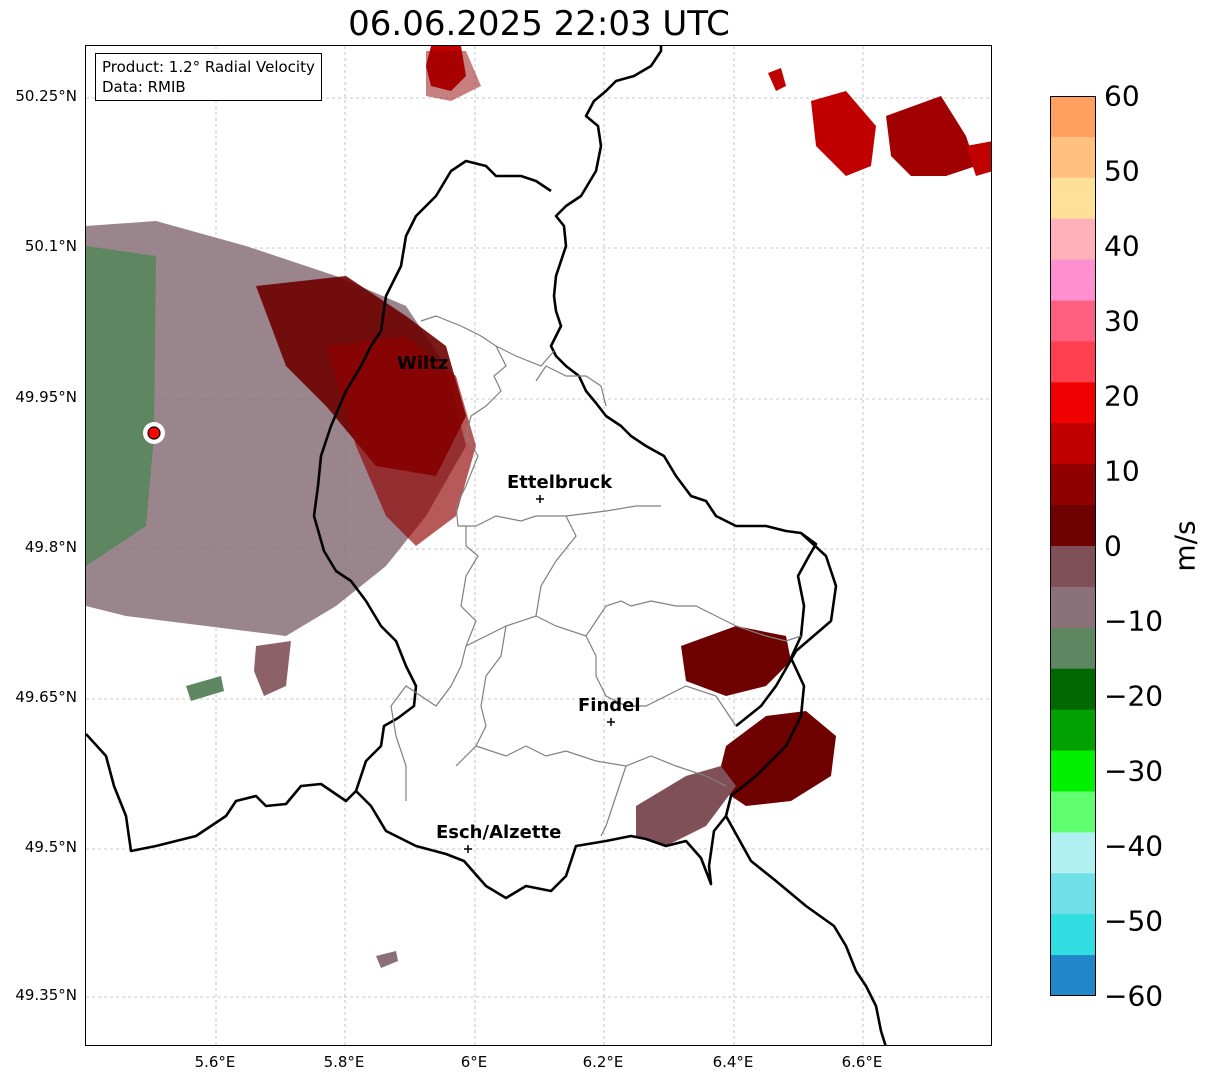  Describe the element at coordinates (1122, 471) in the screenshot. I see `colorbar-tick-label: 10` at that location.